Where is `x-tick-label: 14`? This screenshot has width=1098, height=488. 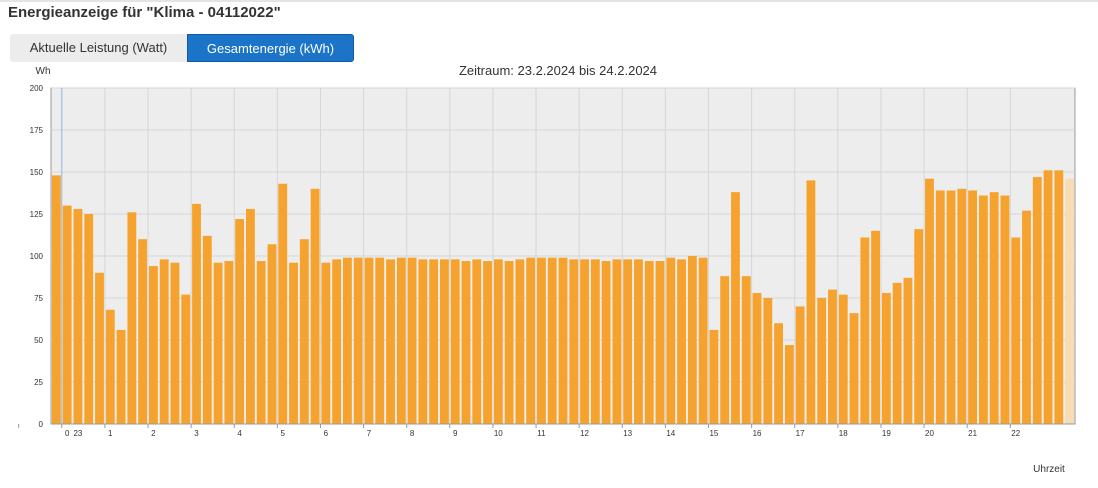
x-tick-label: 14 is located at coordinates (670, 433).